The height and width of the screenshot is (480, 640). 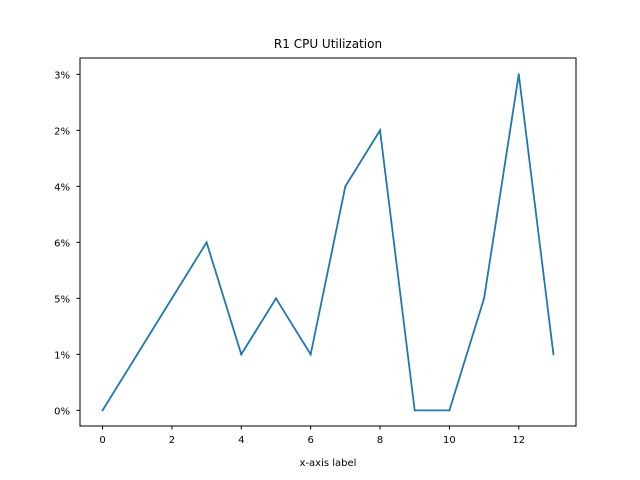 I want to click on x-tick-label: 0, so click(x=102, y=440).